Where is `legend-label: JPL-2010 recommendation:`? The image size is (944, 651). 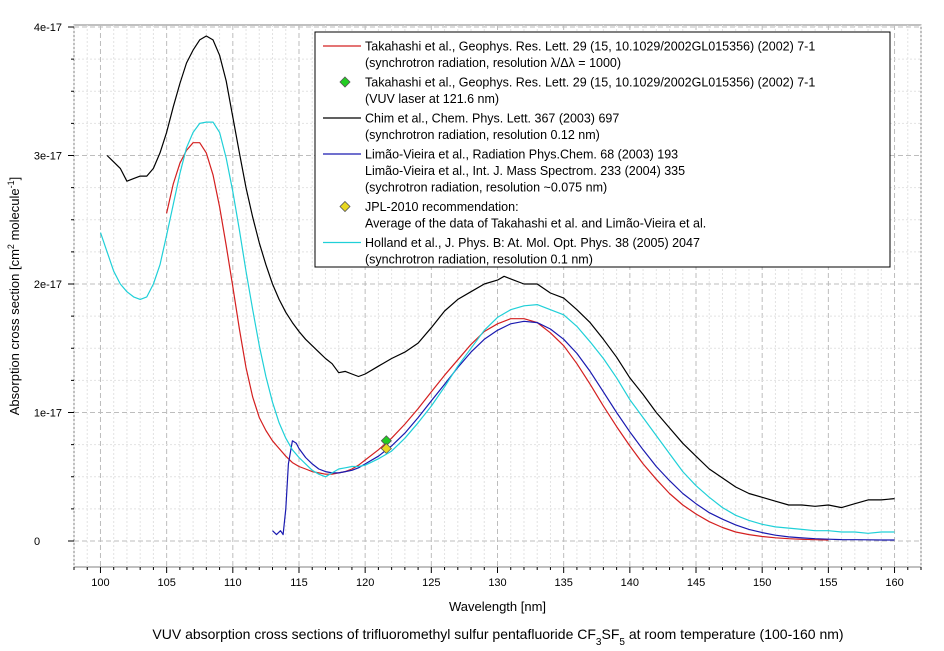 legend-label: JPL-2010 recommendation: is located at coordinates (442, 207).